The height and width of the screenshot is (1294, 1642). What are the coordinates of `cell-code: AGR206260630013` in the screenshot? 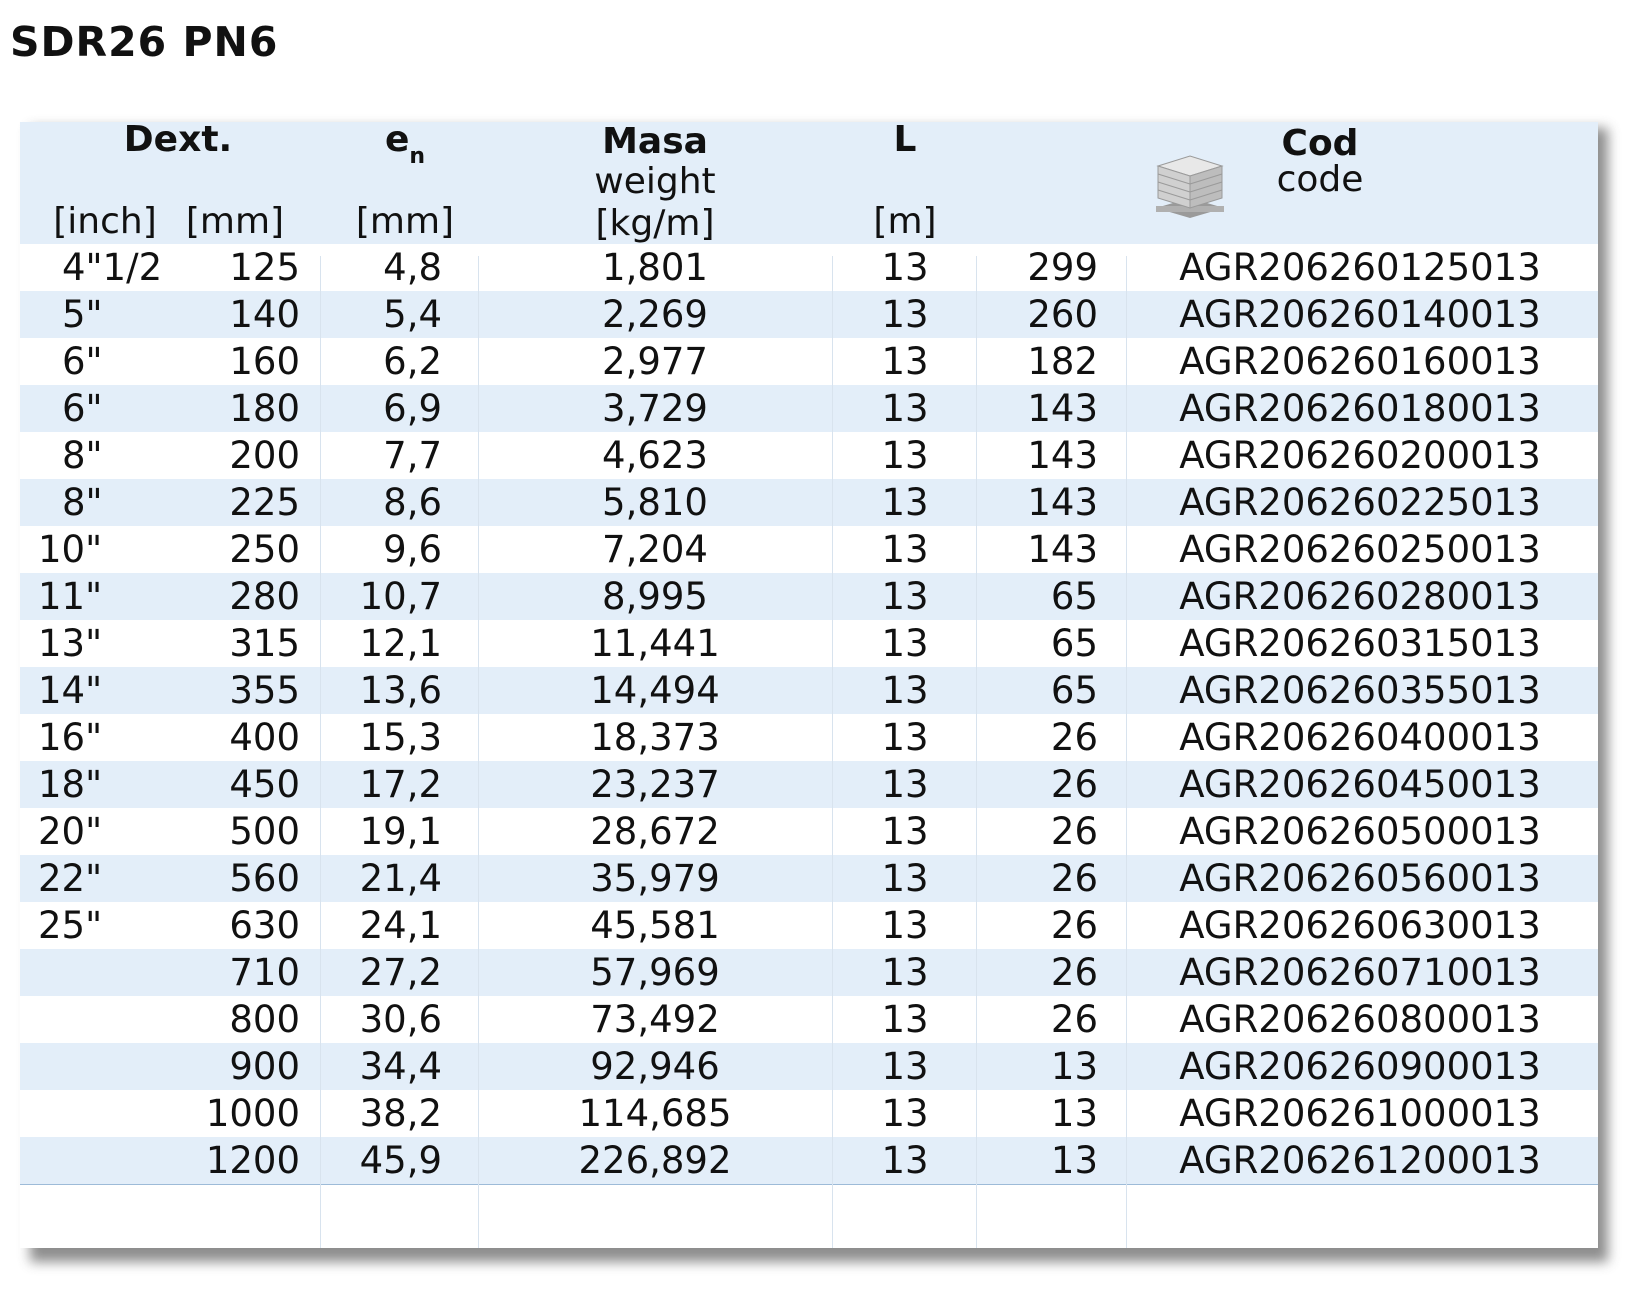 It's located at (1360, 925).